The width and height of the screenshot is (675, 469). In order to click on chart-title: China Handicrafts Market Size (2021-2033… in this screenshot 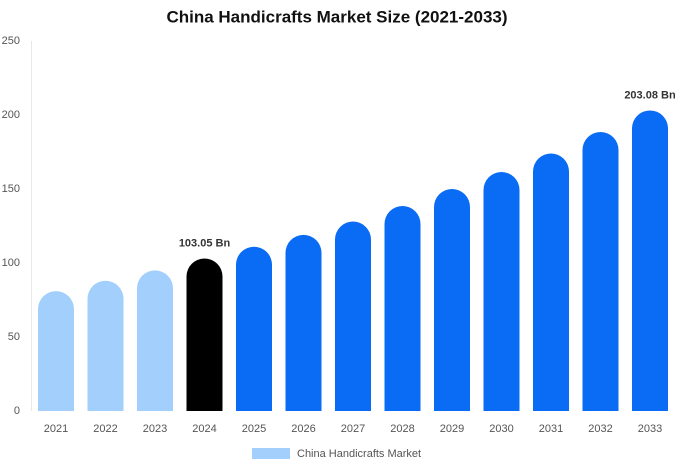, I will do `click(336, 16)`.